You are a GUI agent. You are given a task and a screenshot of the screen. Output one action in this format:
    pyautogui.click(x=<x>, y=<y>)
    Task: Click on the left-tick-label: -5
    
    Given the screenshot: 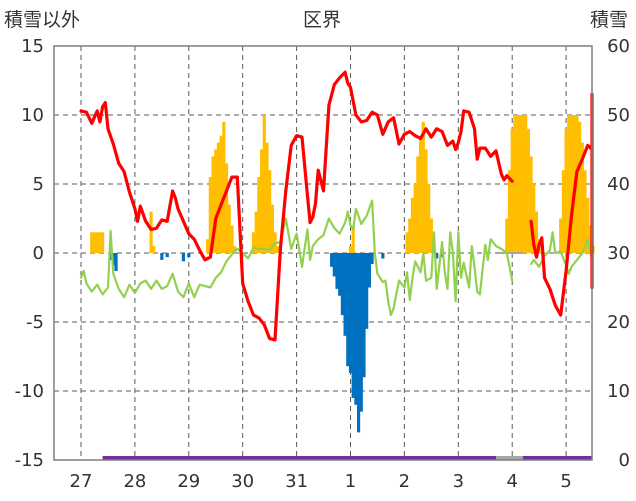 What is the action you would take?
    pyautogui.click(x=35, y=322)
    